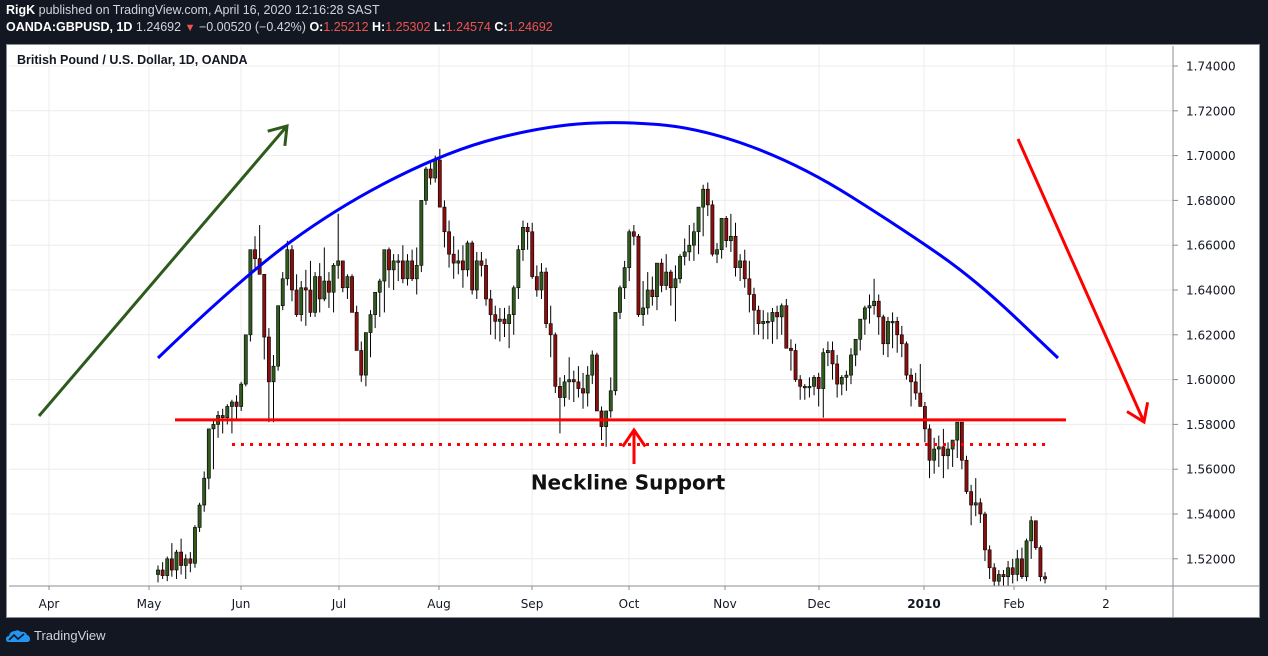 This screenshot has width=1268, height=656. What do you see at coordinates (338, 604) in the screenshot?
I see `date-tick-label: Jul` at bounding box center [338, 604].